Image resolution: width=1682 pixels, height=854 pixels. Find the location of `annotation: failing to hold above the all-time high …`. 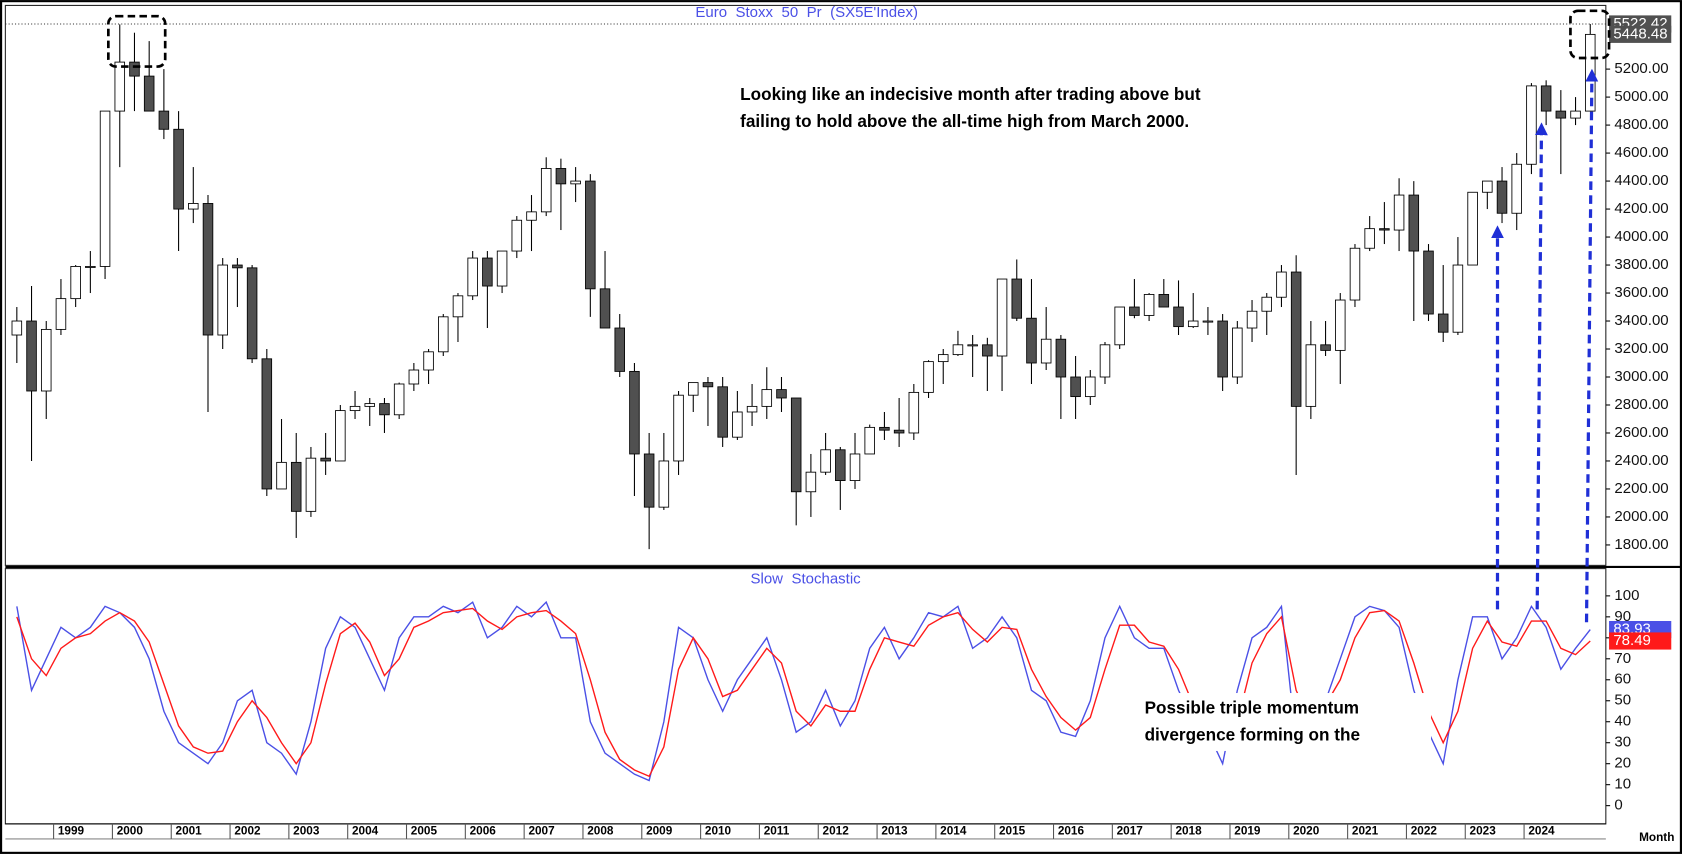

annotation: failing to hold above the all-time high … is located at coordinates (964, 121).